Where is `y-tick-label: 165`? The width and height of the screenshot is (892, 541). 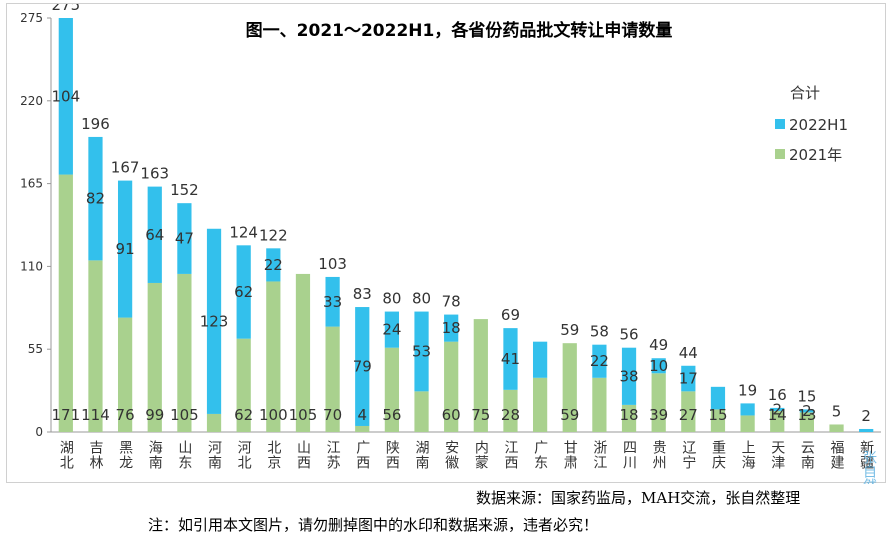
y-tick-label: 165 is located at coordinates (31, 184).